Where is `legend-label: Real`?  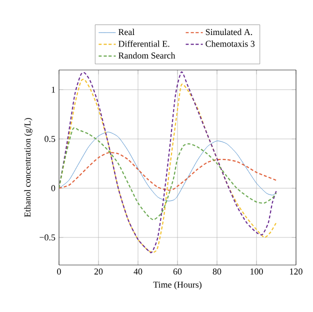
legend-label: Real is located at coordinates (126, 32).